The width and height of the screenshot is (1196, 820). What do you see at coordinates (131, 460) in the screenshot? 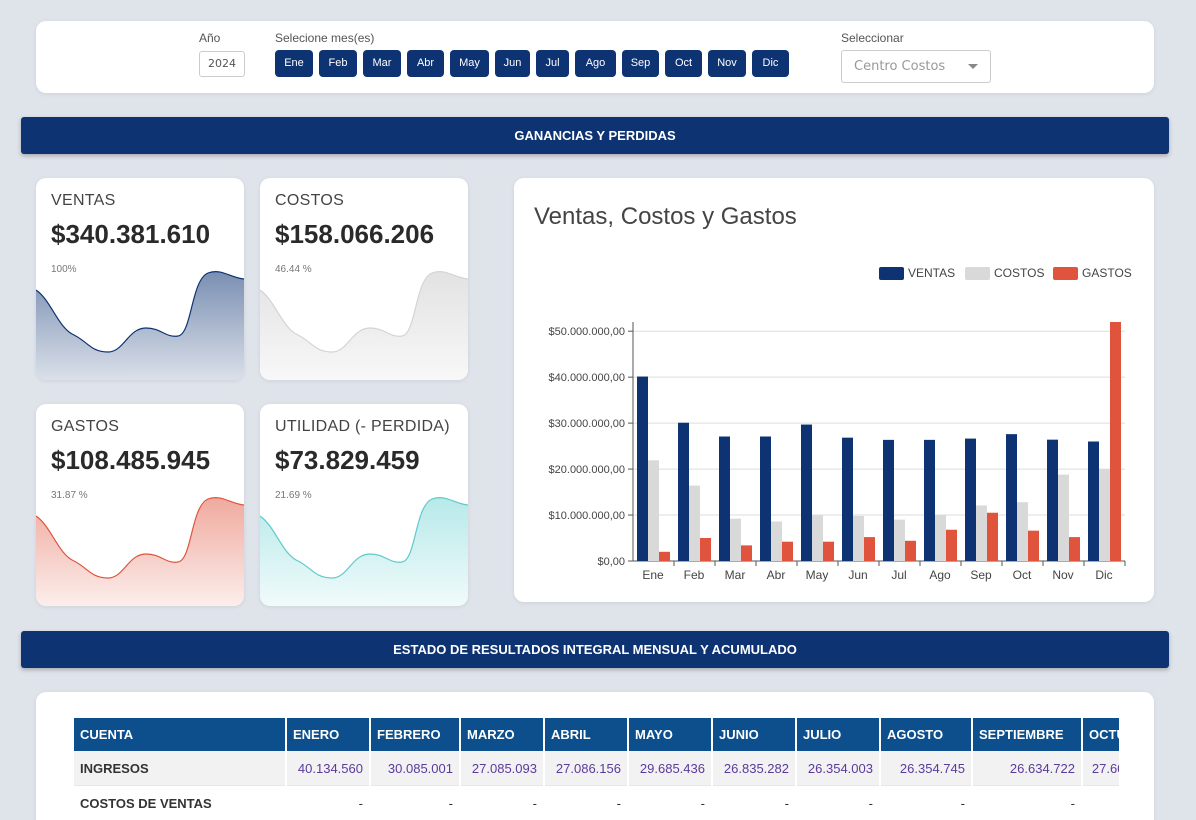
I see `card-value: $108.485.945` at bounding box center [131, 460].